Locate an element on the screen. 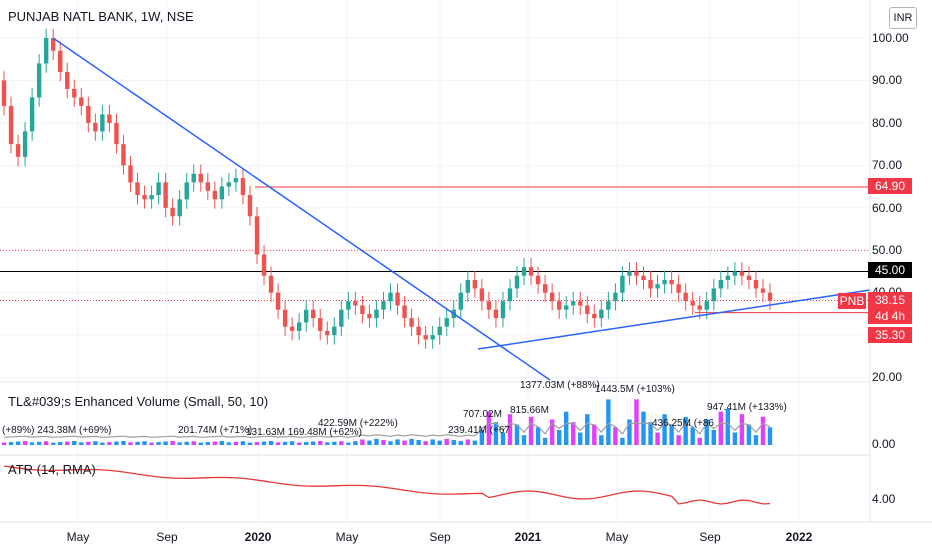  volume-bars is located at coordinates (387, 422).